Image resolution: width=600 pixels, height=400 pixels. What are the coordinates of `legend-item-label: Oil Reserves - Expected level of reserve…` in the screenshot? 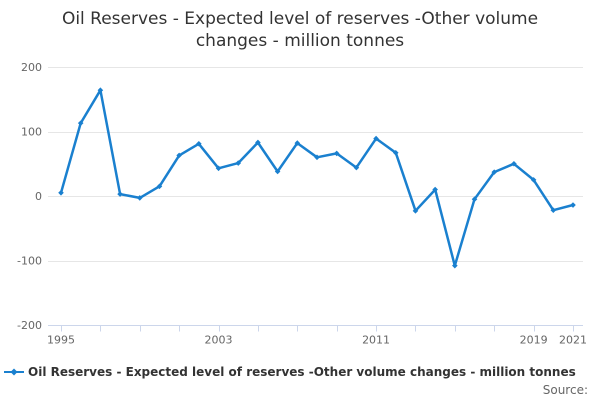 It's located at (302, 371).